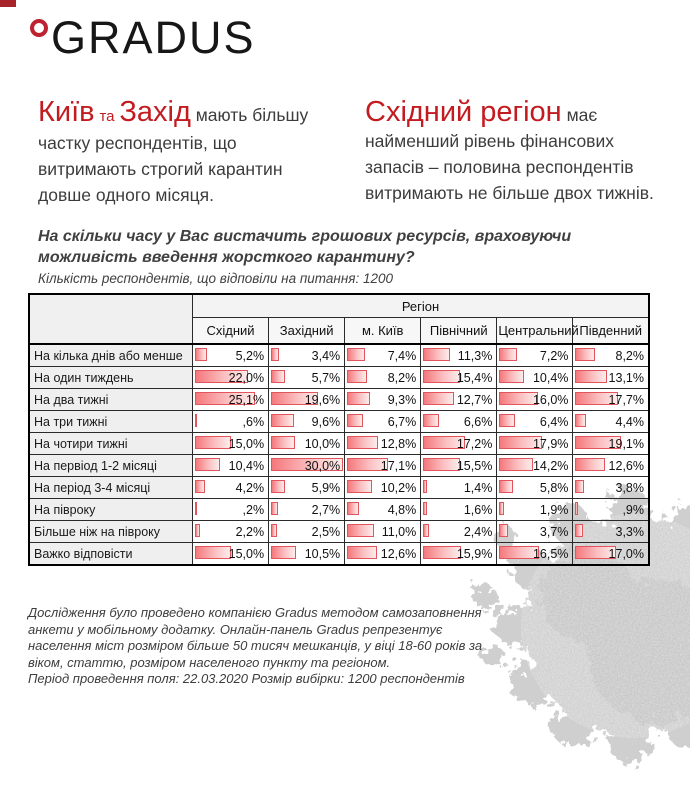 This screenshot has width=690, height=786. Describe the element at coordinates (322, 443) in the screenshot. I see `cell-value: 10,0%` at that location.